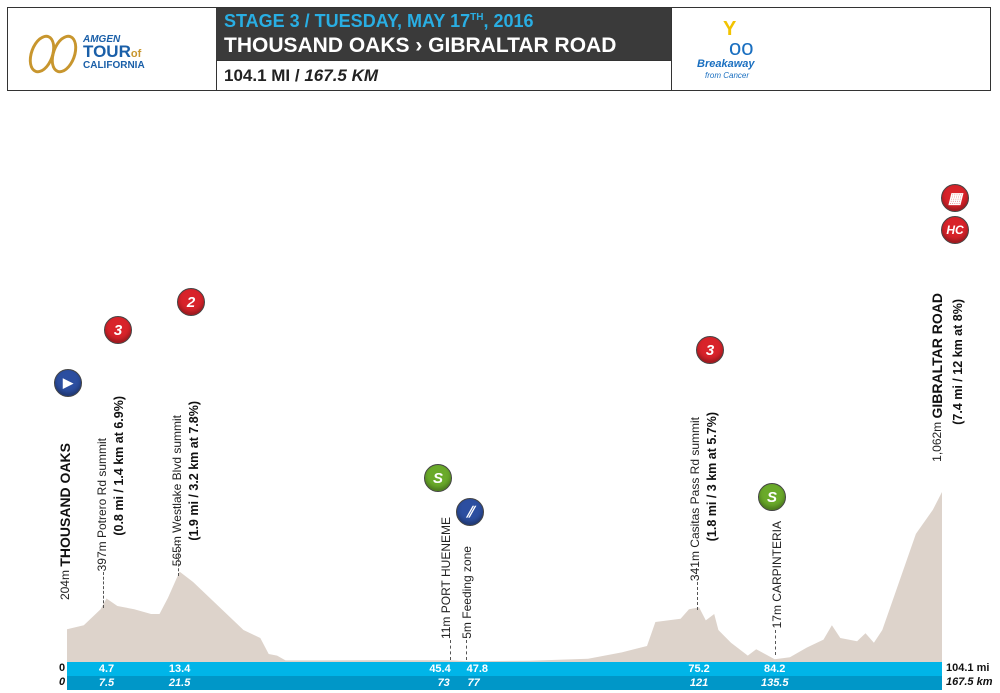 The width and height of the screenshot is (1000, 693). Describe the element at coordinates (106, 669) in the screenshot. I see `tick-label-mi: 4.7` at that location.